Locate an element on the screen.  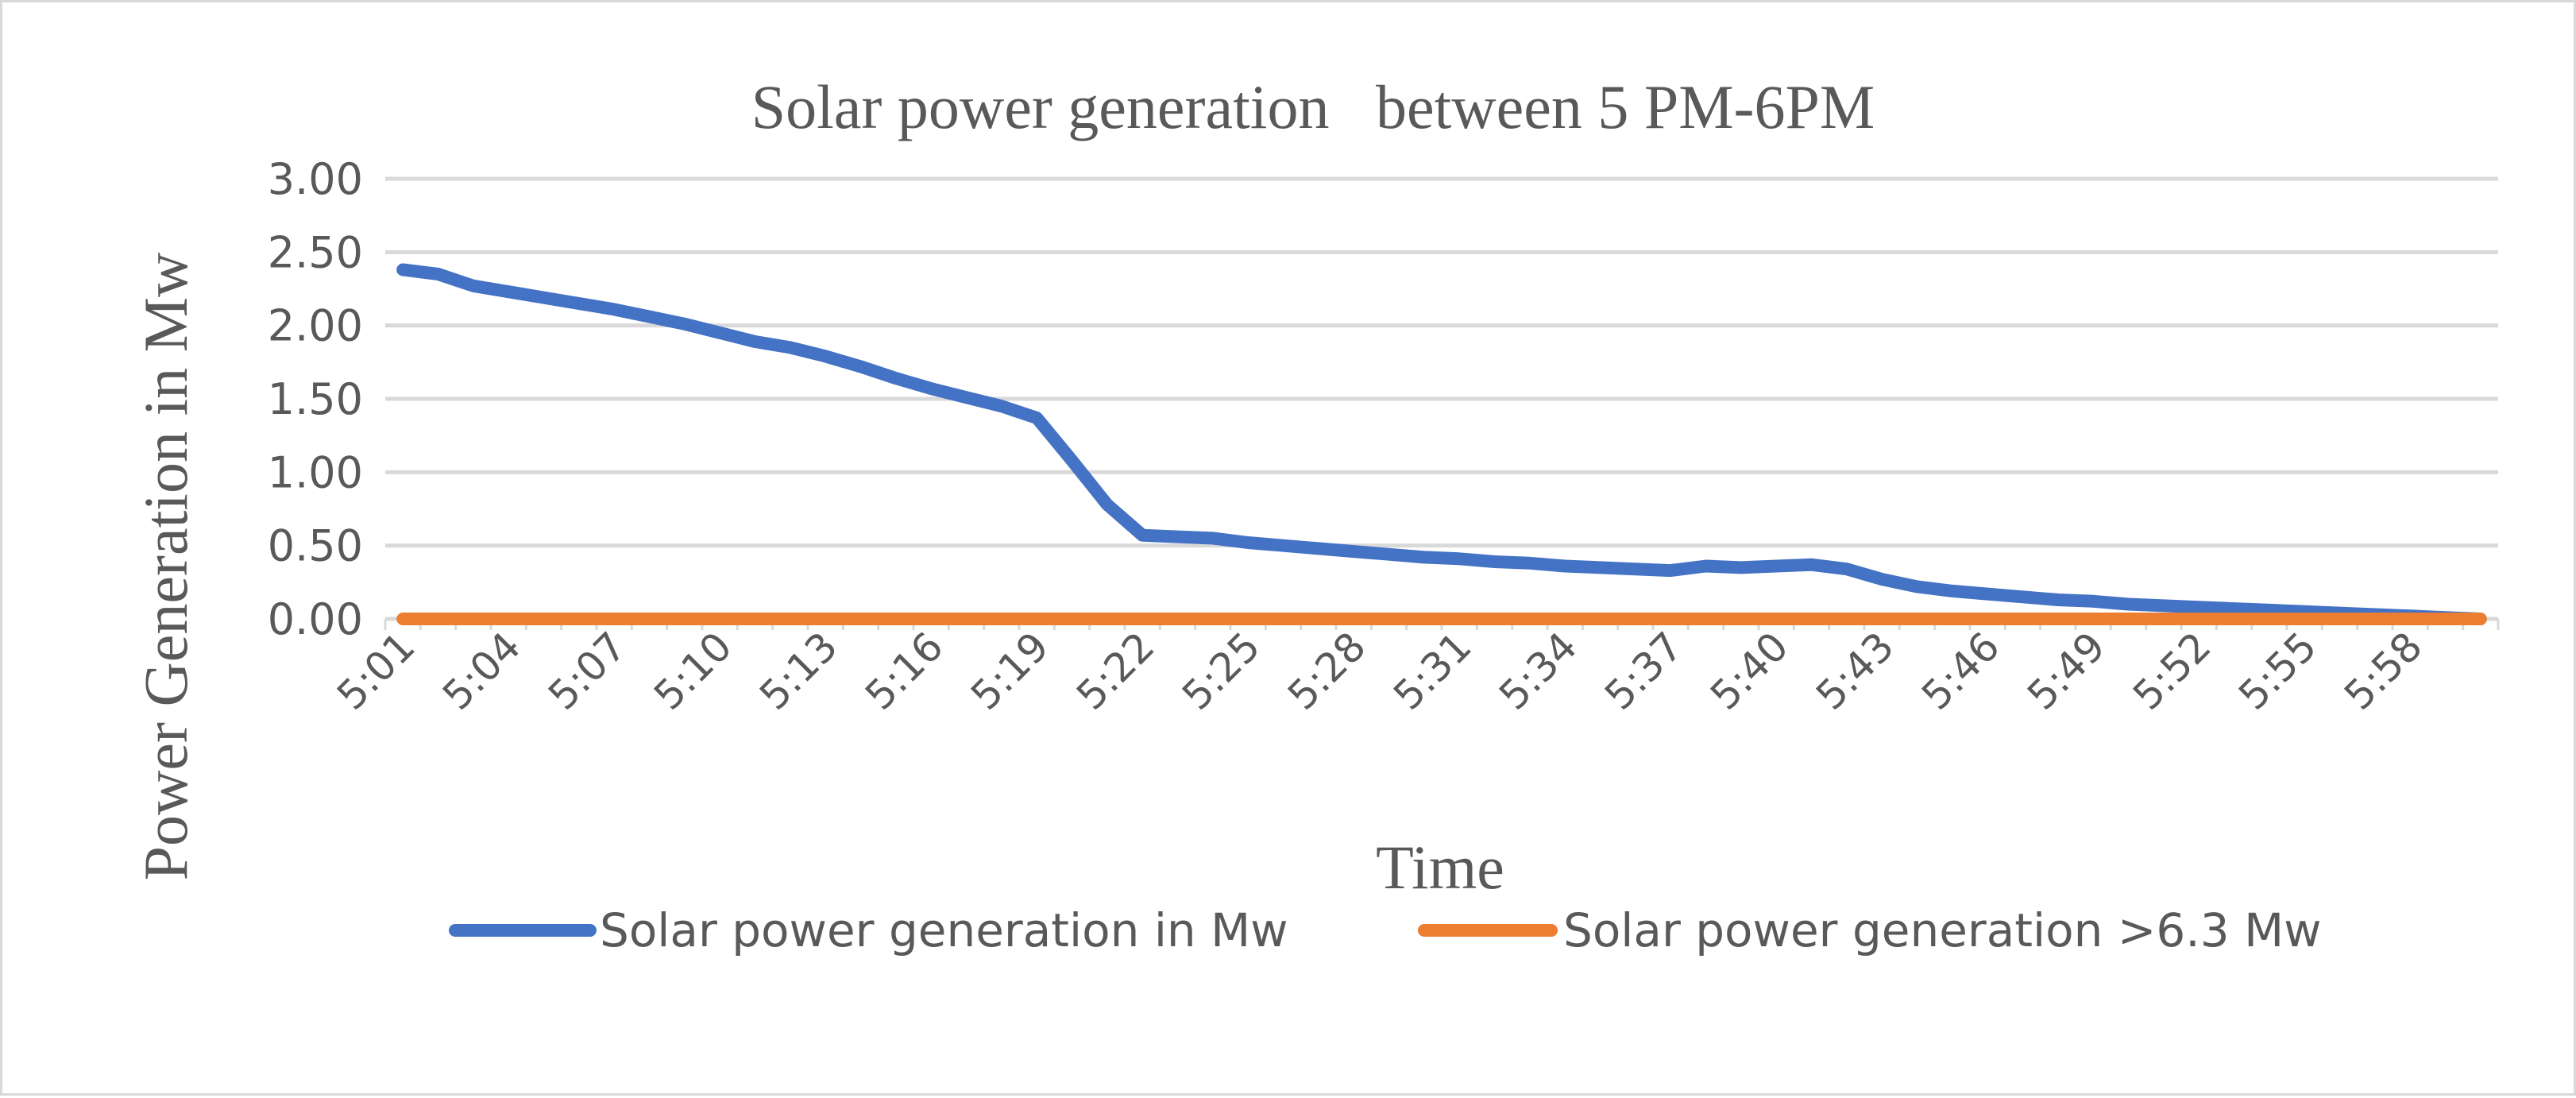
legend-item-solar-above-threshold: Solar power generation >6.3 Mw is located at coordinates (1870, 930).